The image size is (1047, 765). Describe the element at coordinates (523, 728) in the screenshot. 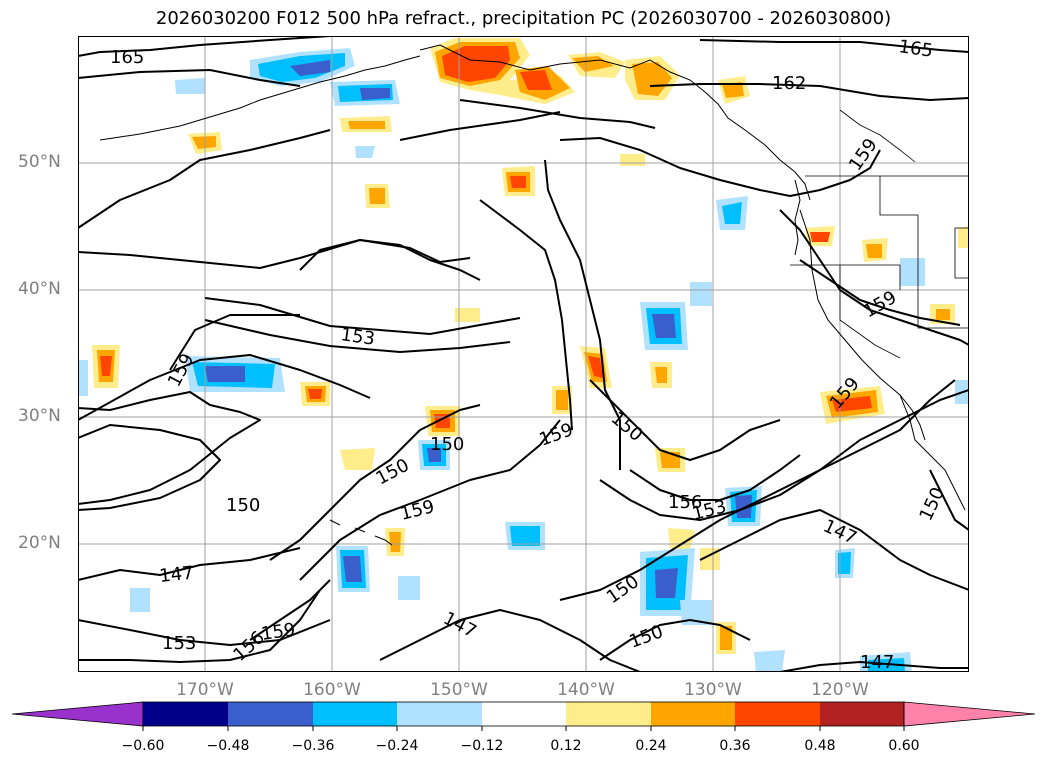

I see `colorbar-ticks` at that location.